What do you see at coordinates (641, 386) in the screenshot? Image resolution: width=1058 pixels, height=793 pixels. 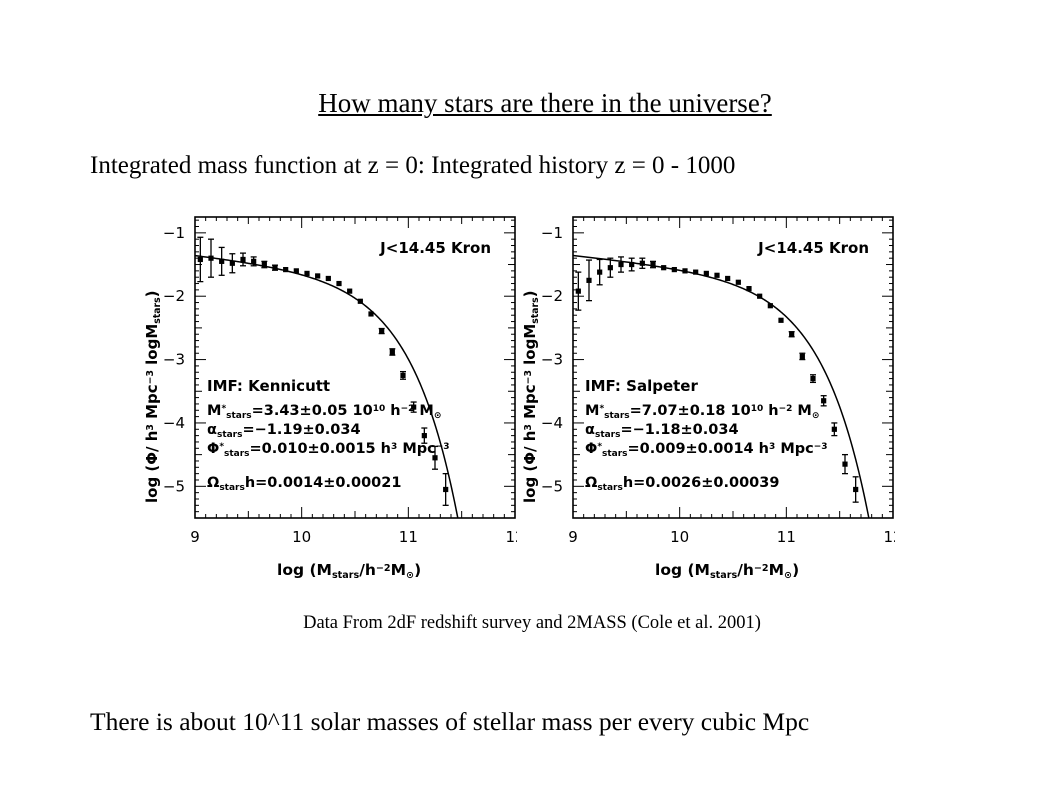 I see `annotation-imf: IMF: Salpeter` at bounding box center [641, 386].